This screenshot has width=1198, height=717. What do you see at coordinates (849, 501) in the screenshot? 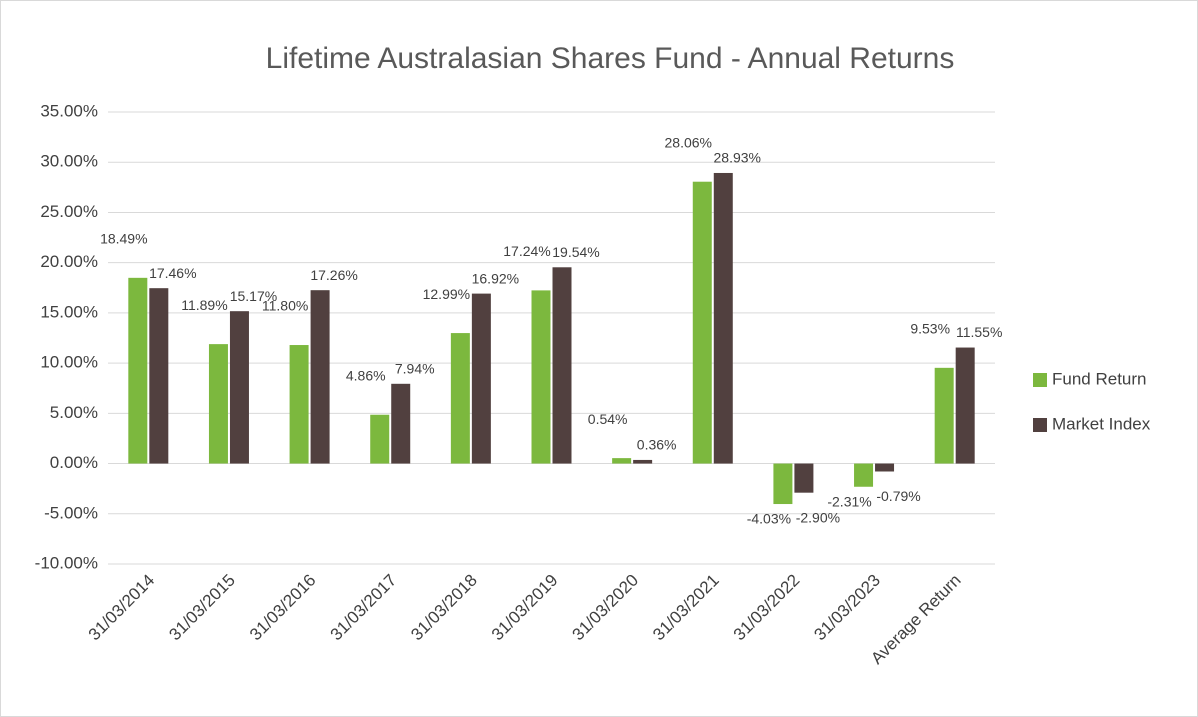
I see `value-label: -2.31%` at bounding box center [849, 501].